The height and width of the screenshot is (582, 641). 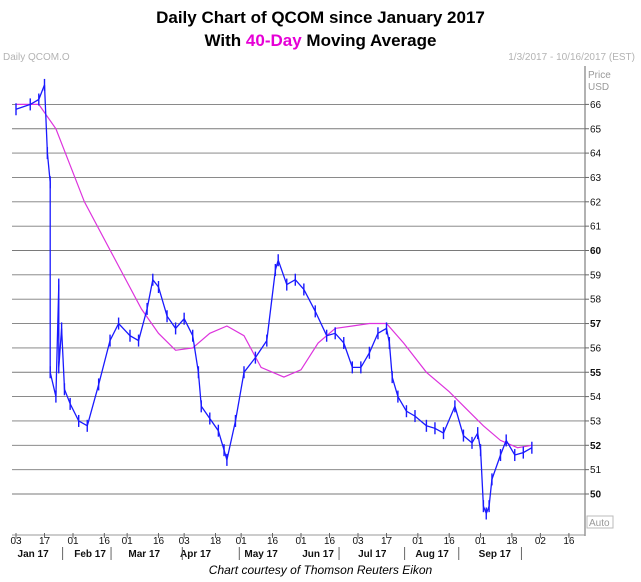 What do you see at coordinates (369, 40) in the screenshot?
I see `subtitle-suffix: Moving Average` at bounding box center [369, 40].